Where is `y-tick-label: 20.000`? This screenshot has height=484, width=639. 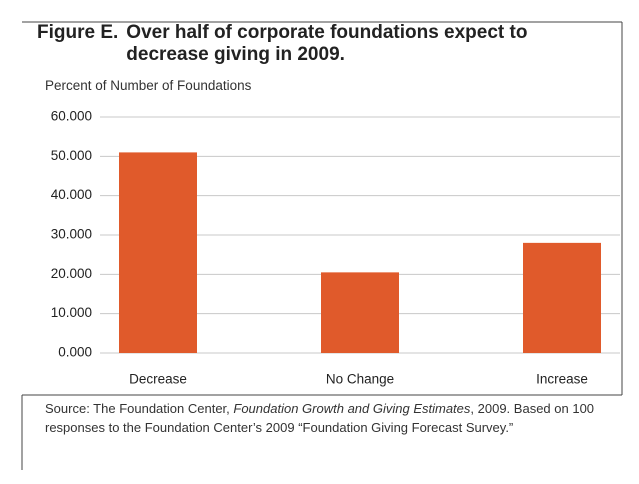
y-tick-label: 20.000 is located at coordinates (71, 273).